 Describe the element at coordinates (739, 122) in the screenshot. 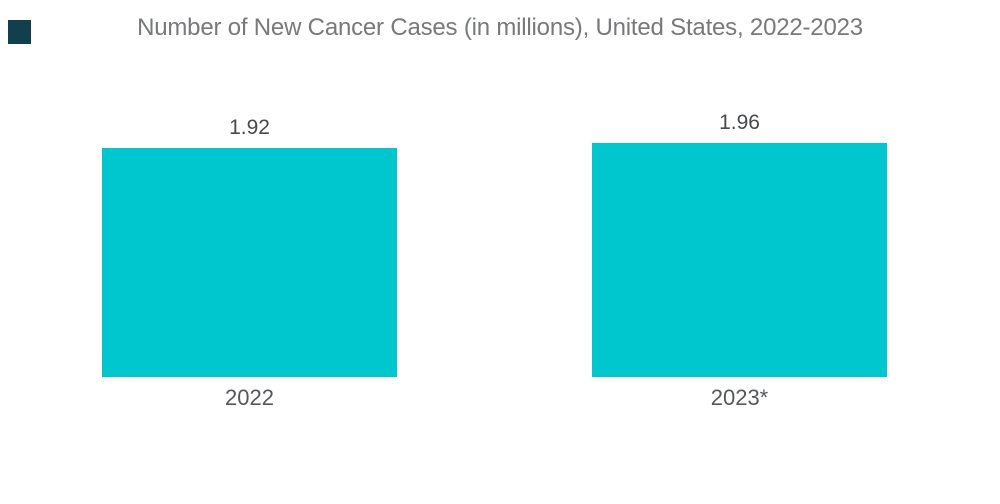

I see `bar-value-label-2023: 1.96` at that location.